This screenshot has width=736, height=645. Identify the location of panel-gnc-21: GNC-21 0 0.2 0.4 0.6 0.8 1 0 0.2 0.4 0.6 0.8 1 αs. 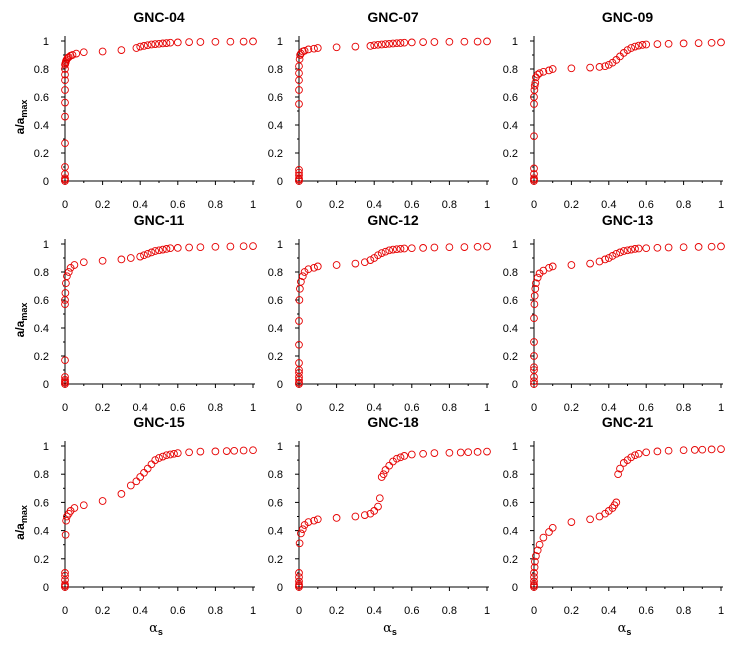
(614, 525).